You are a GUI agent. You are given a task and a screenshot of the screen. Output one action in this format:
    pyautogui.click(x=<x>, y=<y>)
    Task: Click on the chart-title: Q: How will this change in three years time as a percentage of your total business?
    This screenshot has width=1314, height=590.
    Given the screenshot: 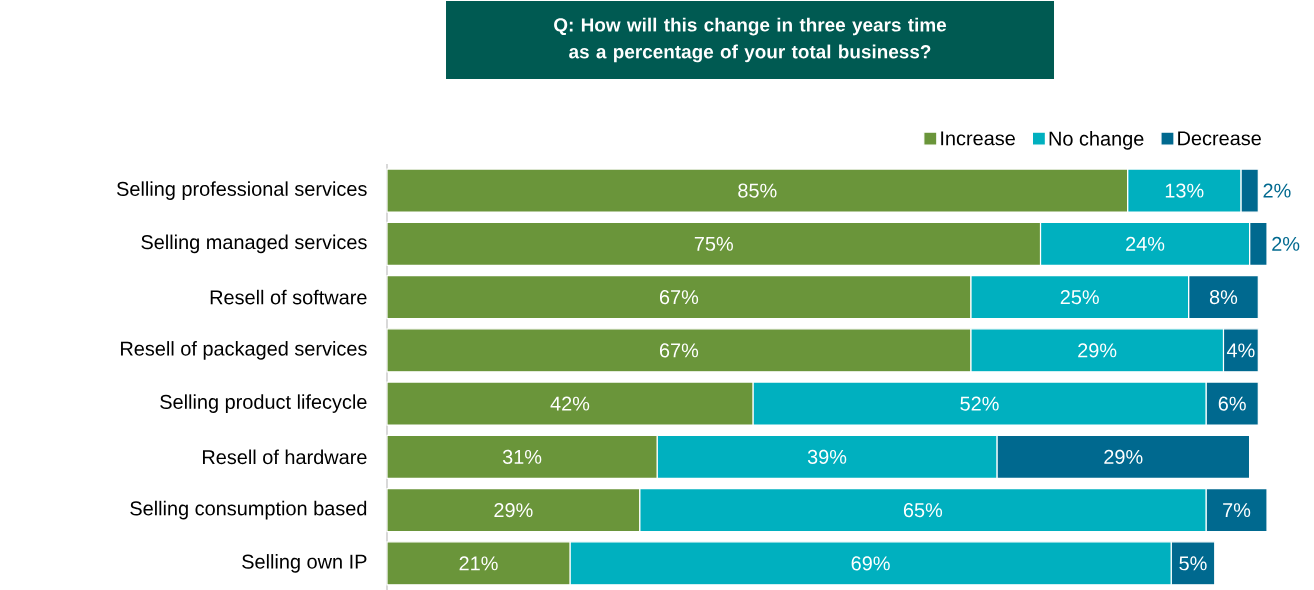 What is the action you would take?
    pyautogui.click(x=750, y=40)
    